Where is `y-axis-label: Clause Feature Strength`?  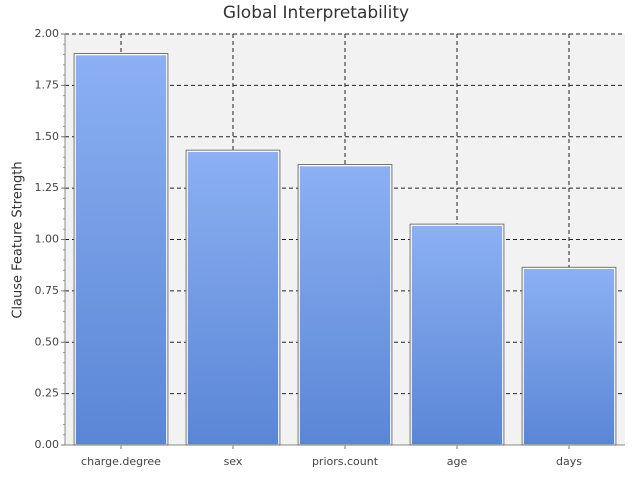
y-axis-label: Clause Feature Strength is located at coordinates (18, 239).